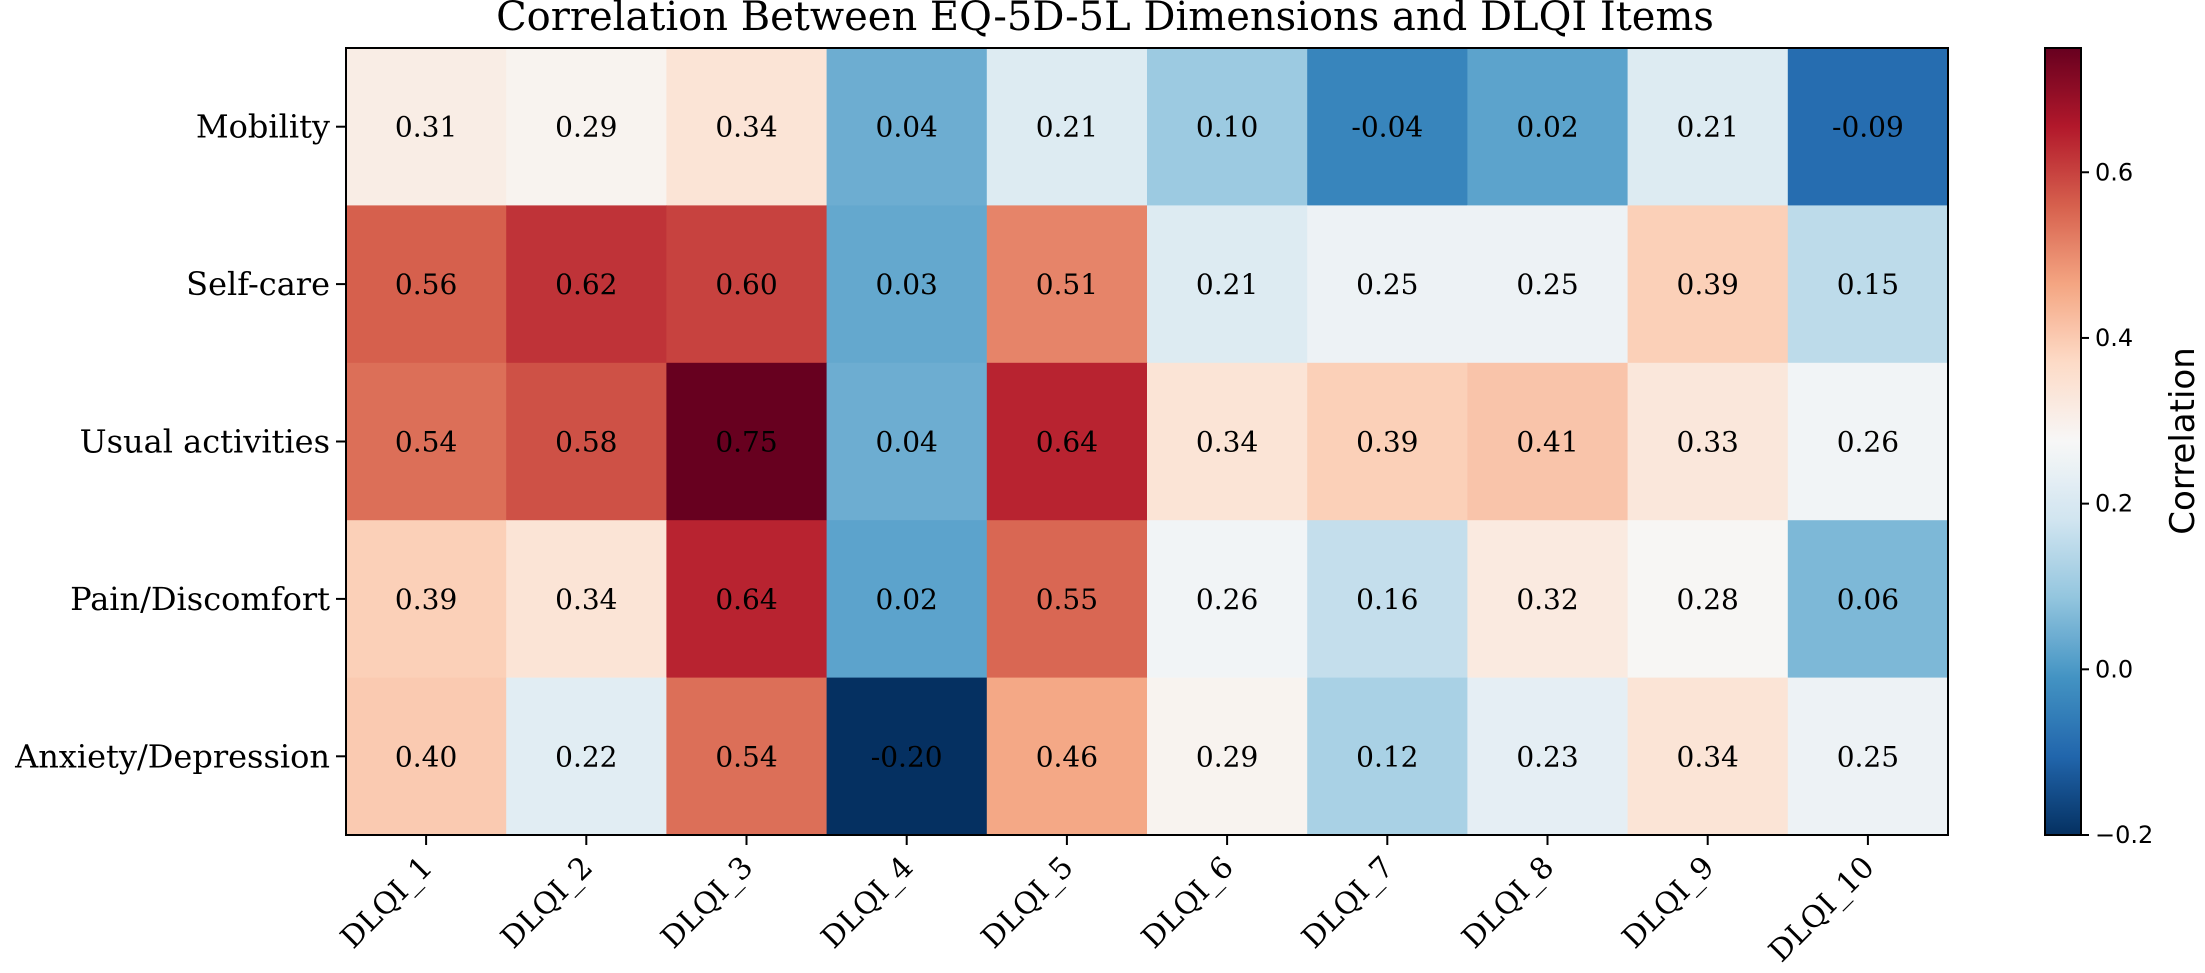 The width and height of the screenshot is (2205, 973). I want to click on cell-value-label: 0.02, so click(1547, 127).